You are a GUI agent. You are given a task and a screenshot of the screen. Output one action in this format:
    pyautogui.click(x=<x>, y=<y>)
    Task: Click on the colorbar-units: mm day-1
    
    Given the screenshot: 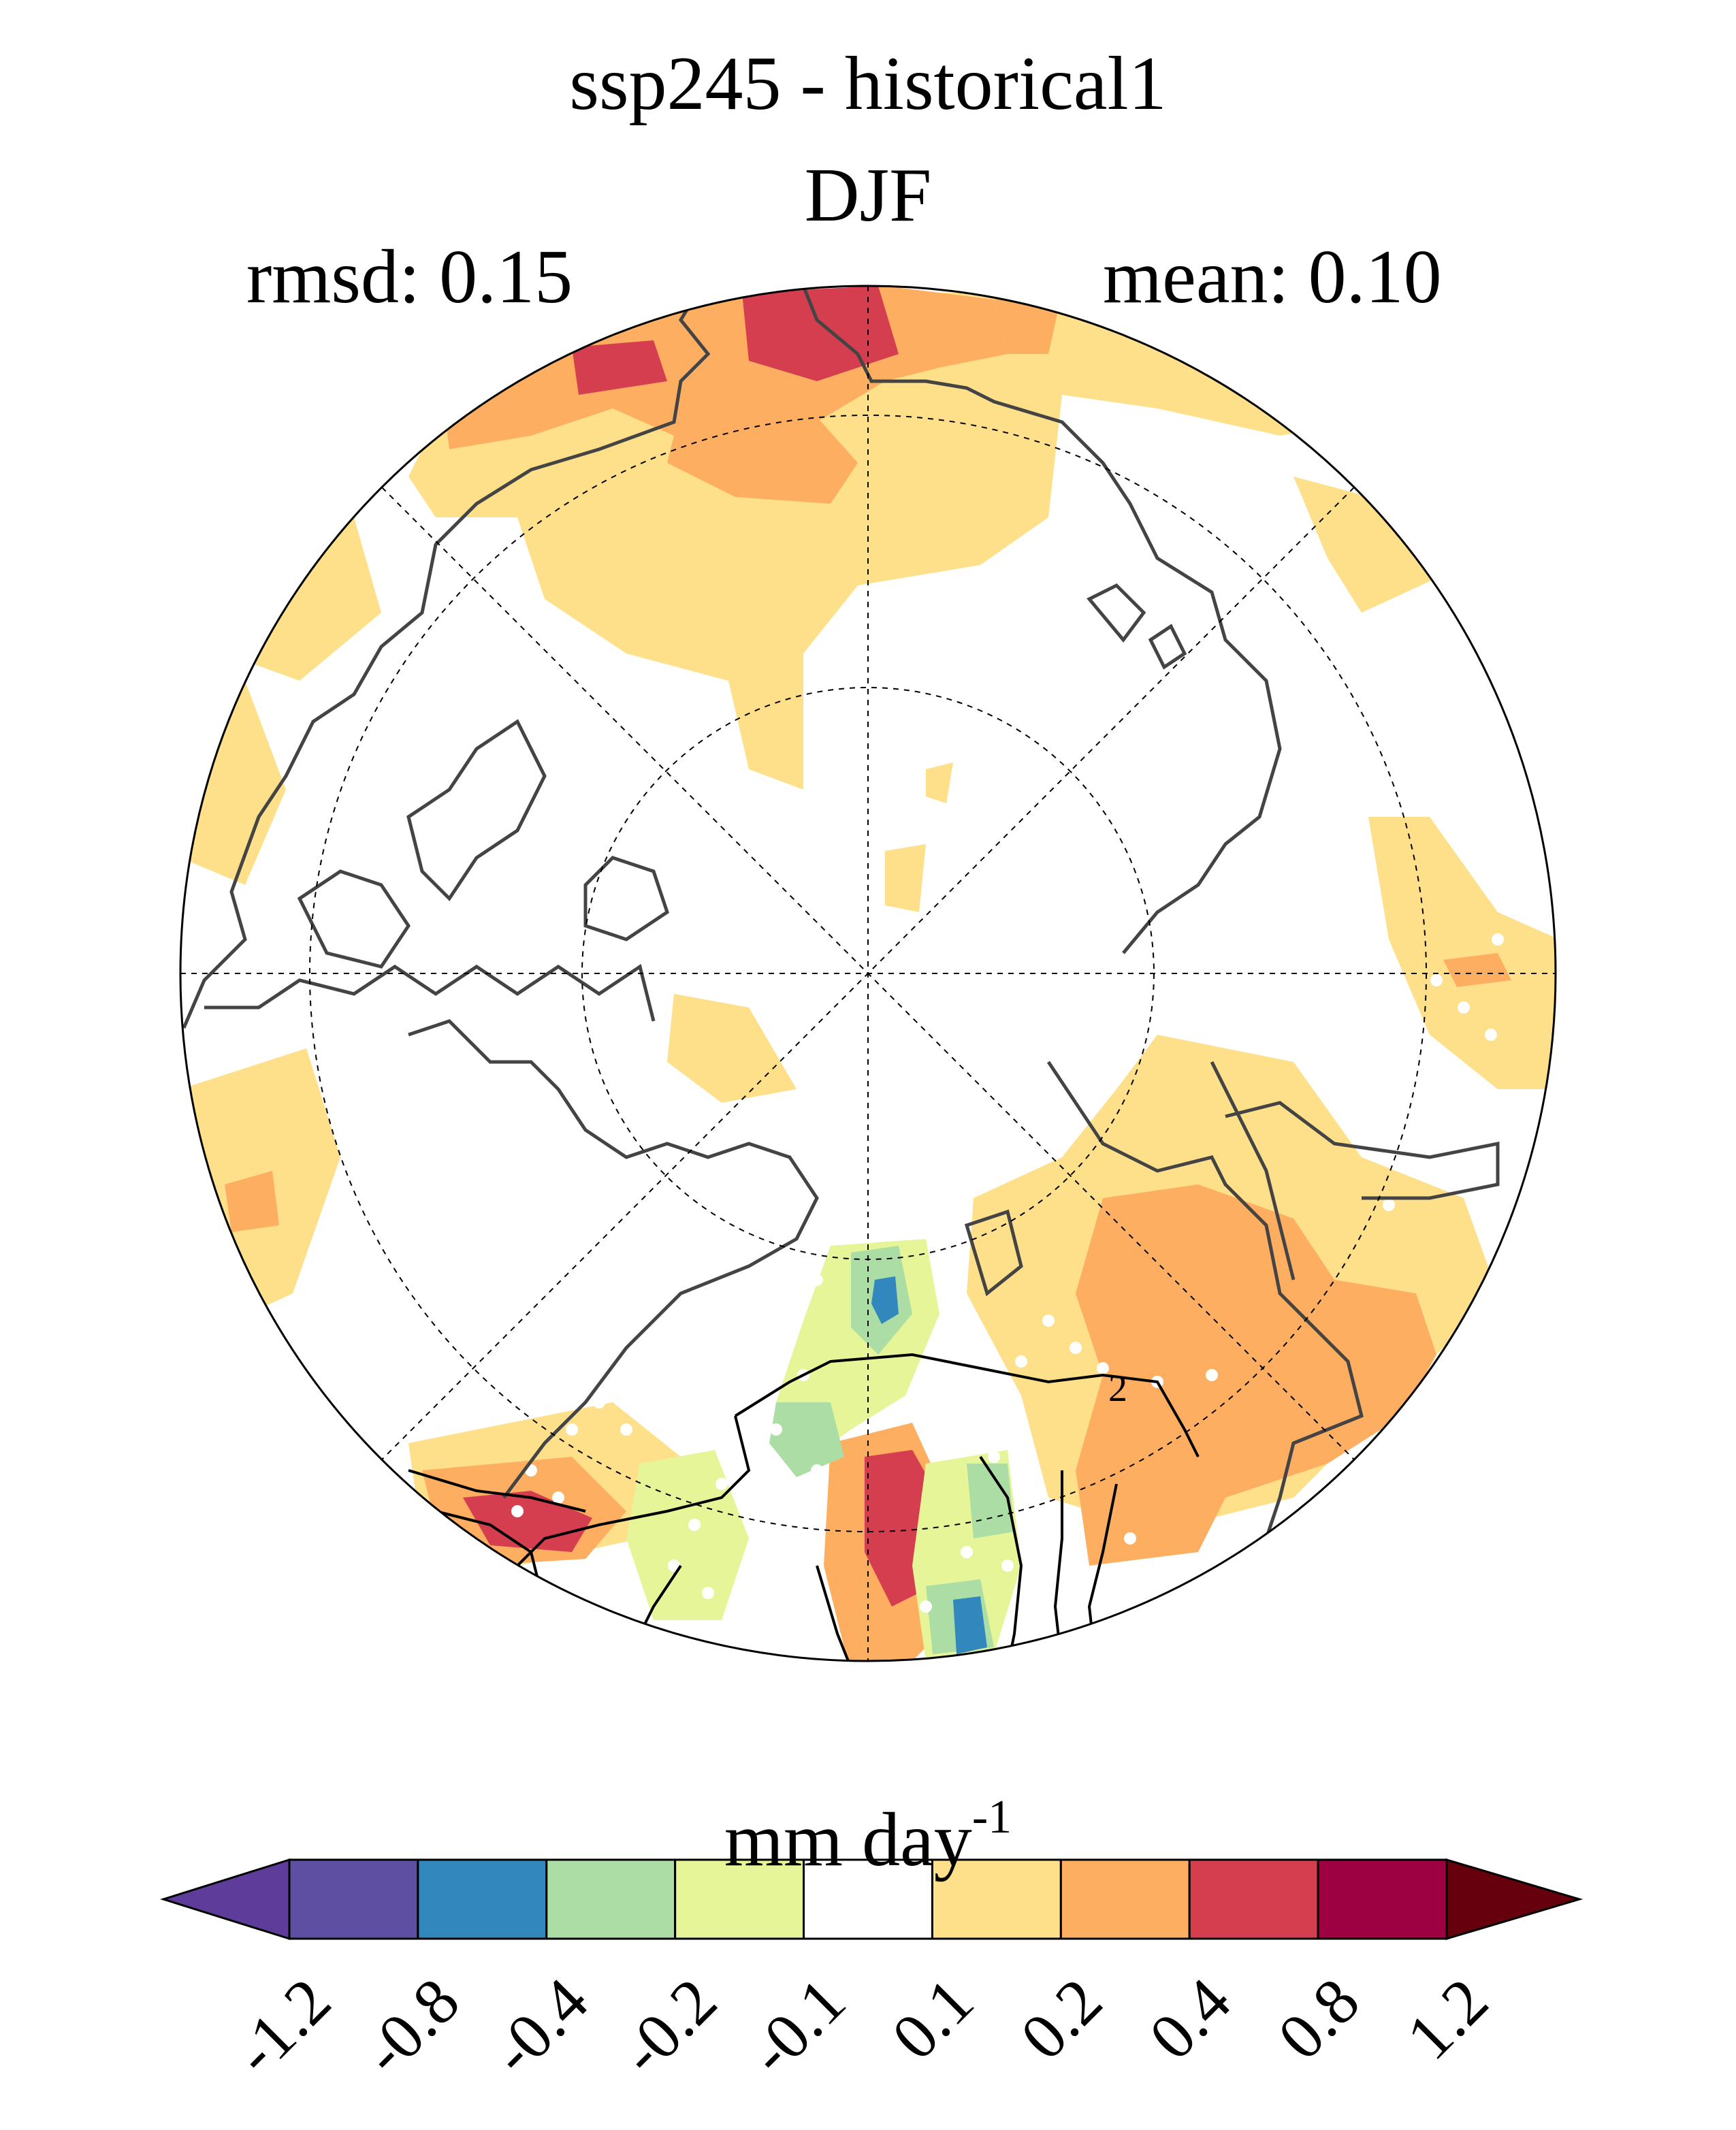 What is the action you would take?
    pyautogui.click(x=868, y=1836)
    